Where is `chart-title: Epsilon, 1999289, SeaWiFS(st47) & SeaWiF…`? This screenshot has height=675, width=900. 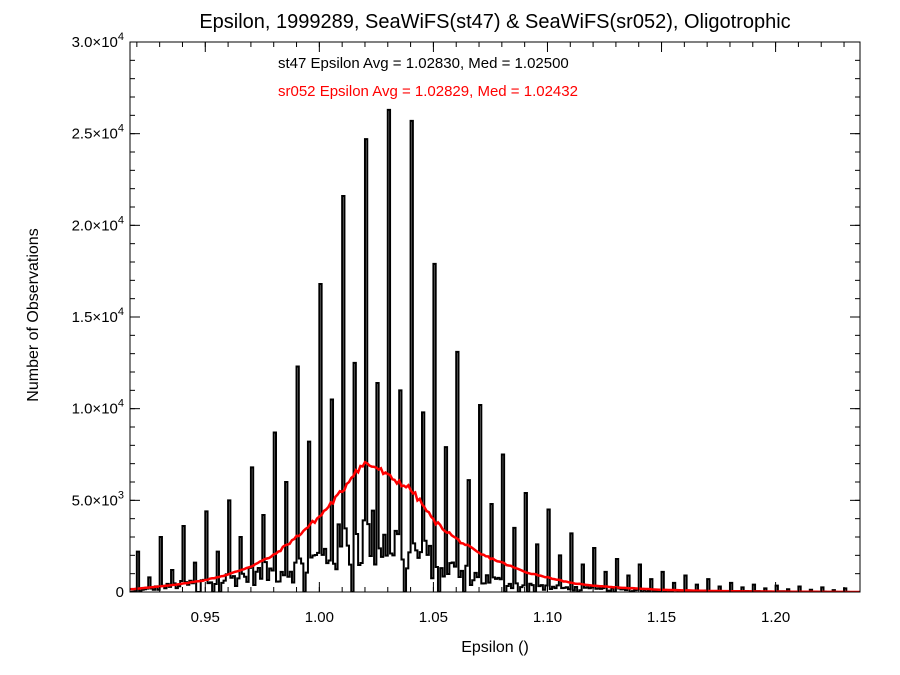 chart-title: Epsilon, 1999289, SeaWiFS(st47) & SeaWiF… is located at coordinates (494, 22).